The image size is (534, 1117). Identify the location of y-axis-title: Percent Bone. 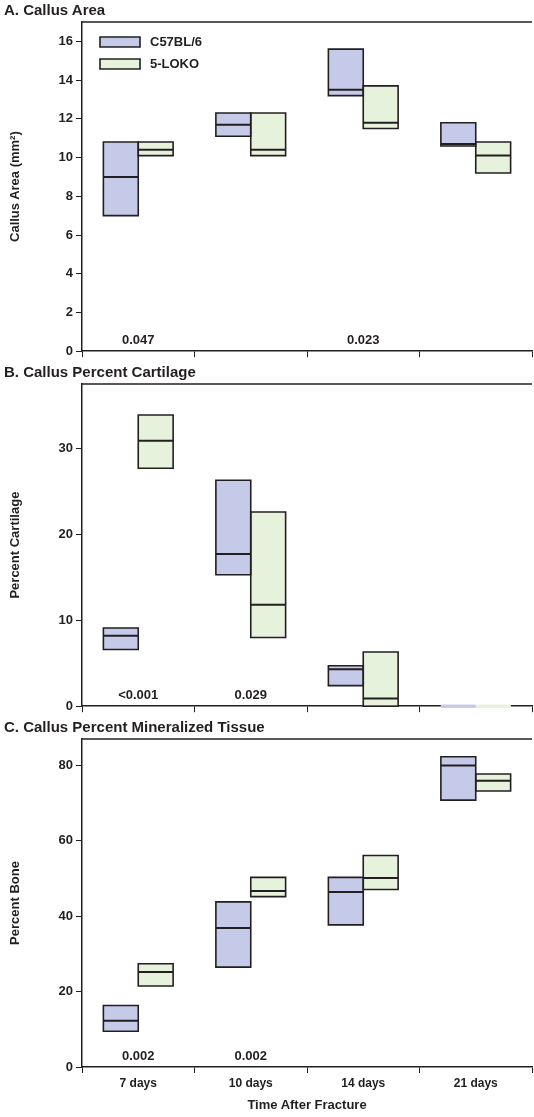
(15, 903).